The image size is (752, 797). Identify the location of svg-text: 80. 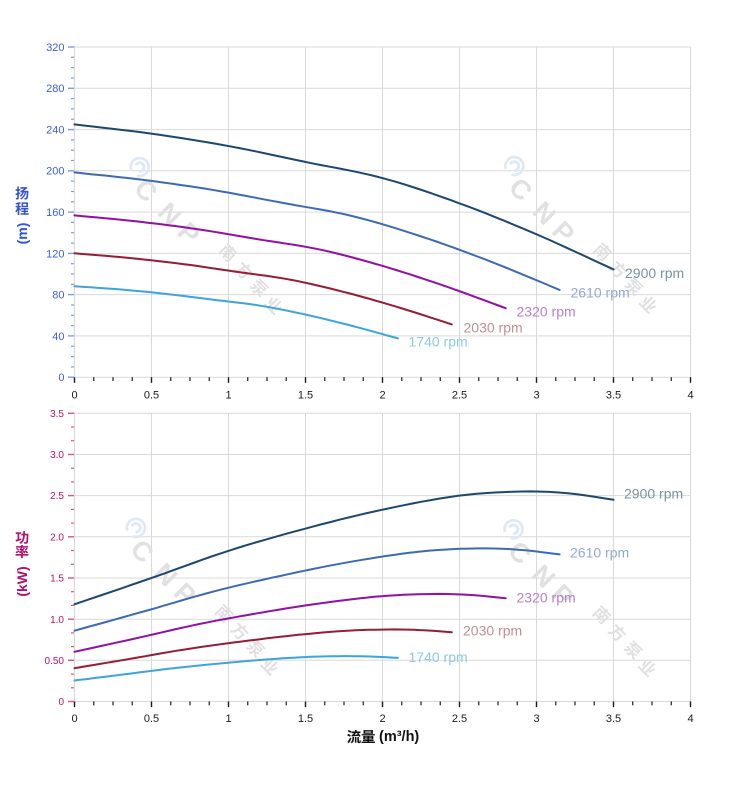
(58, 296).